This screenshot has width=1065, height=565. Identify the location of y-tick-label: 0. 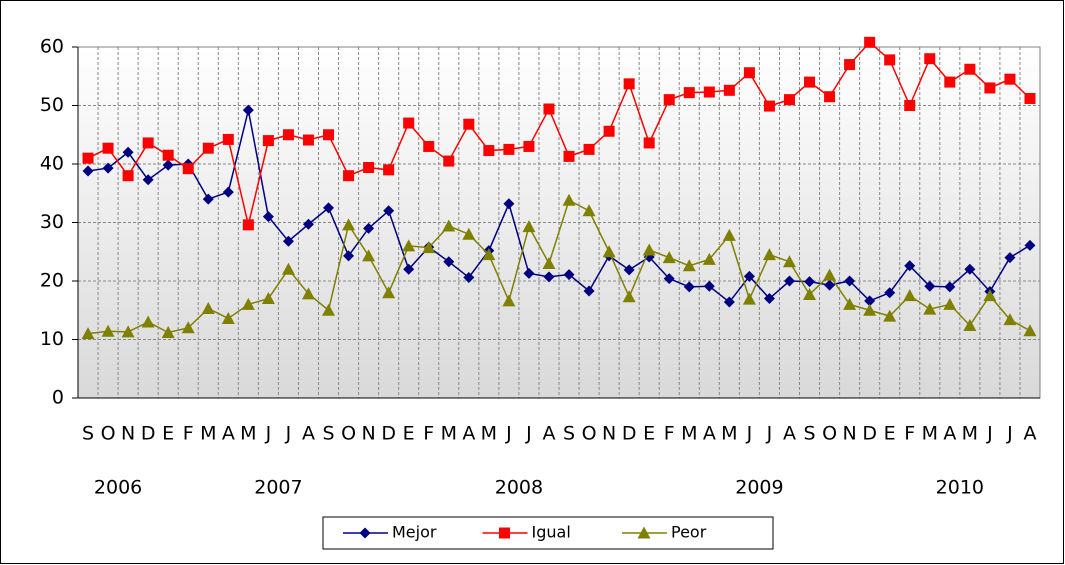
(58, 398).